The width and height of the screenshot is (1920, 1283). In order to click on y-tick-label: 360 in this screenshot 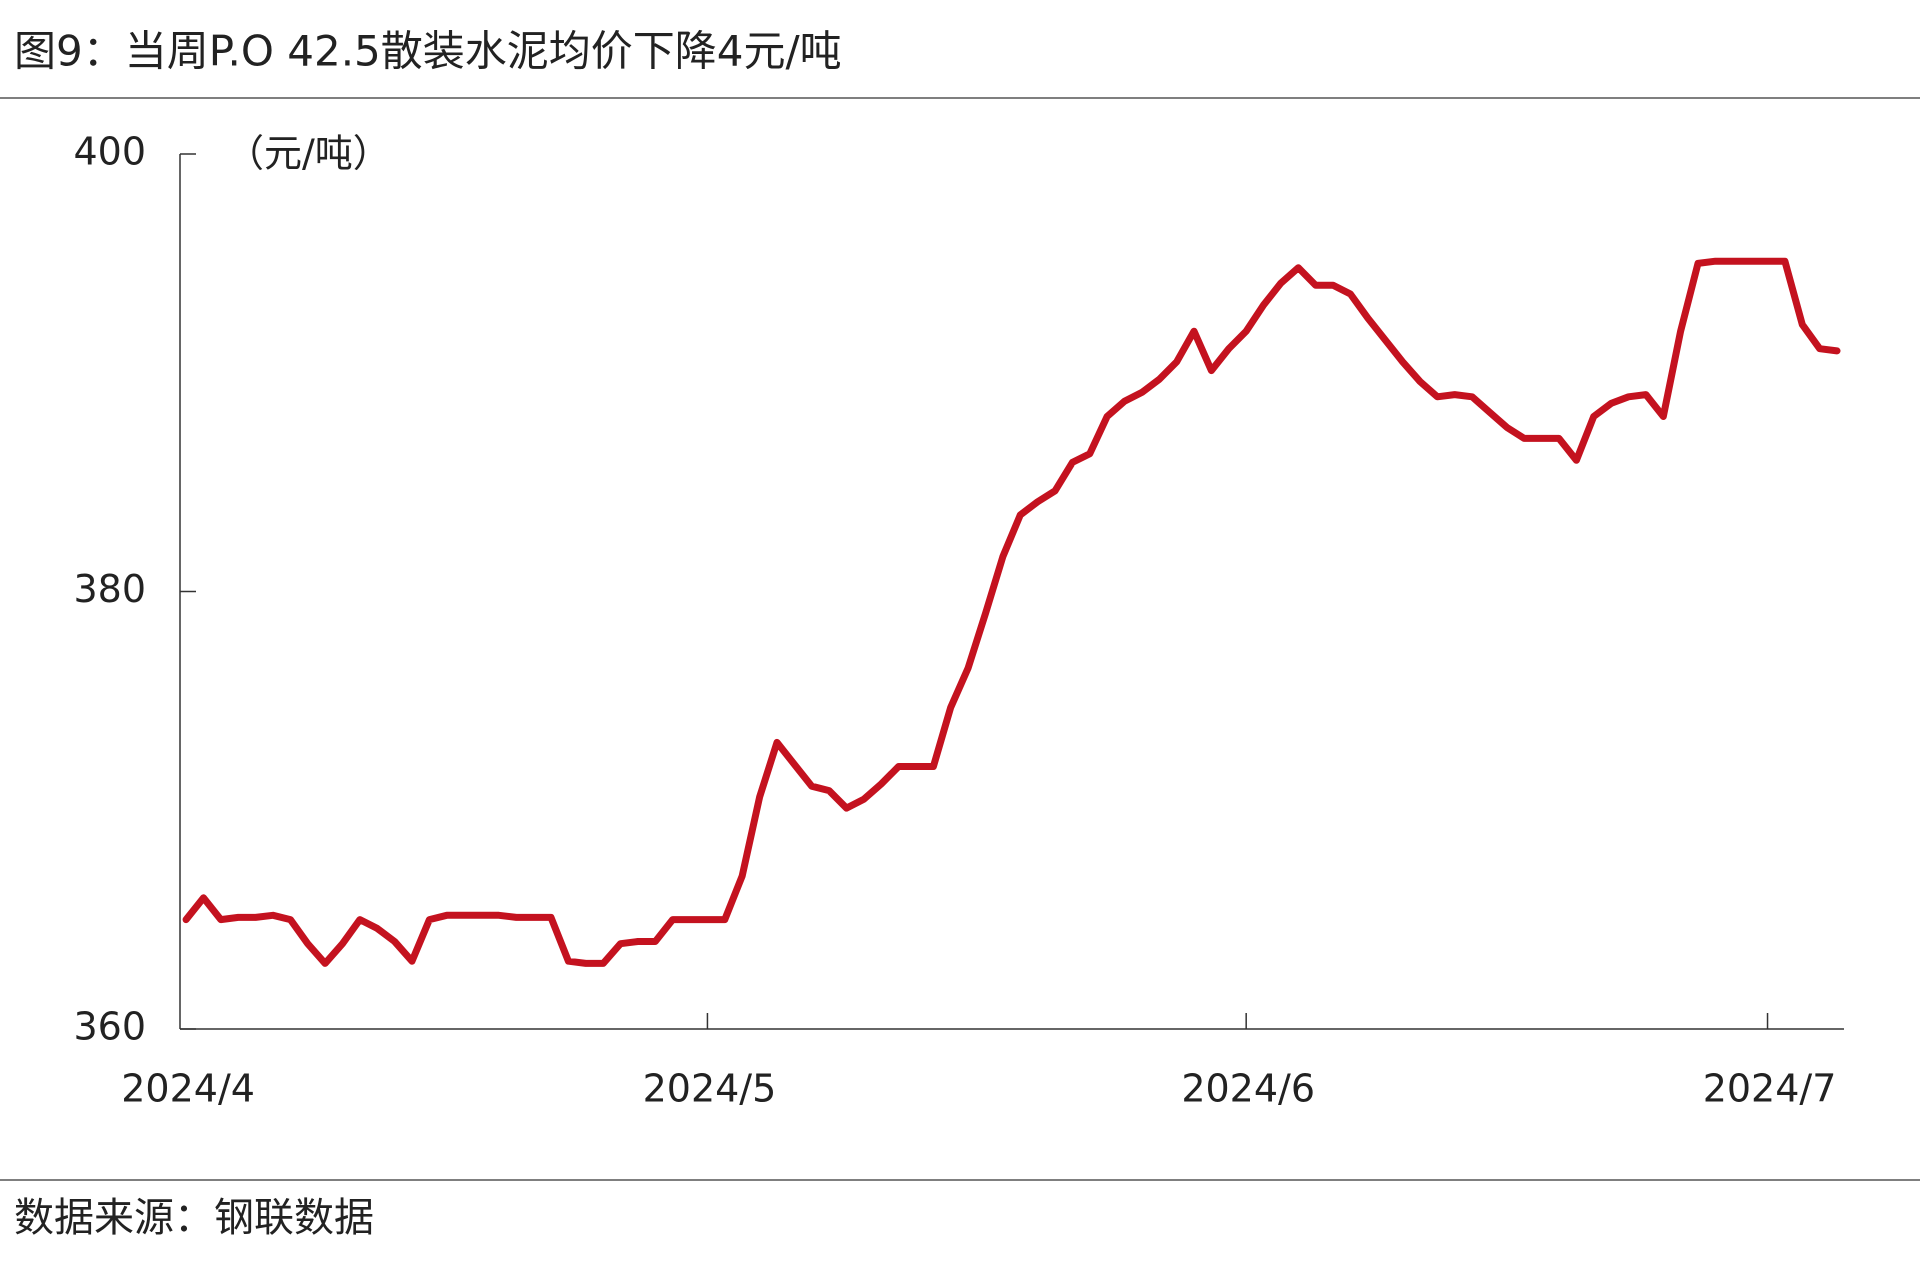, I will do `click(109, 1027)`.